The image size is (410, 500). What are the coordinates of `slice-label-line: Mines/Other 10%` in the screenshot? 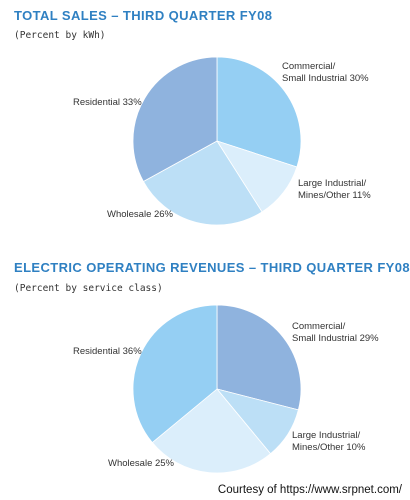 It's located at (329, 447).